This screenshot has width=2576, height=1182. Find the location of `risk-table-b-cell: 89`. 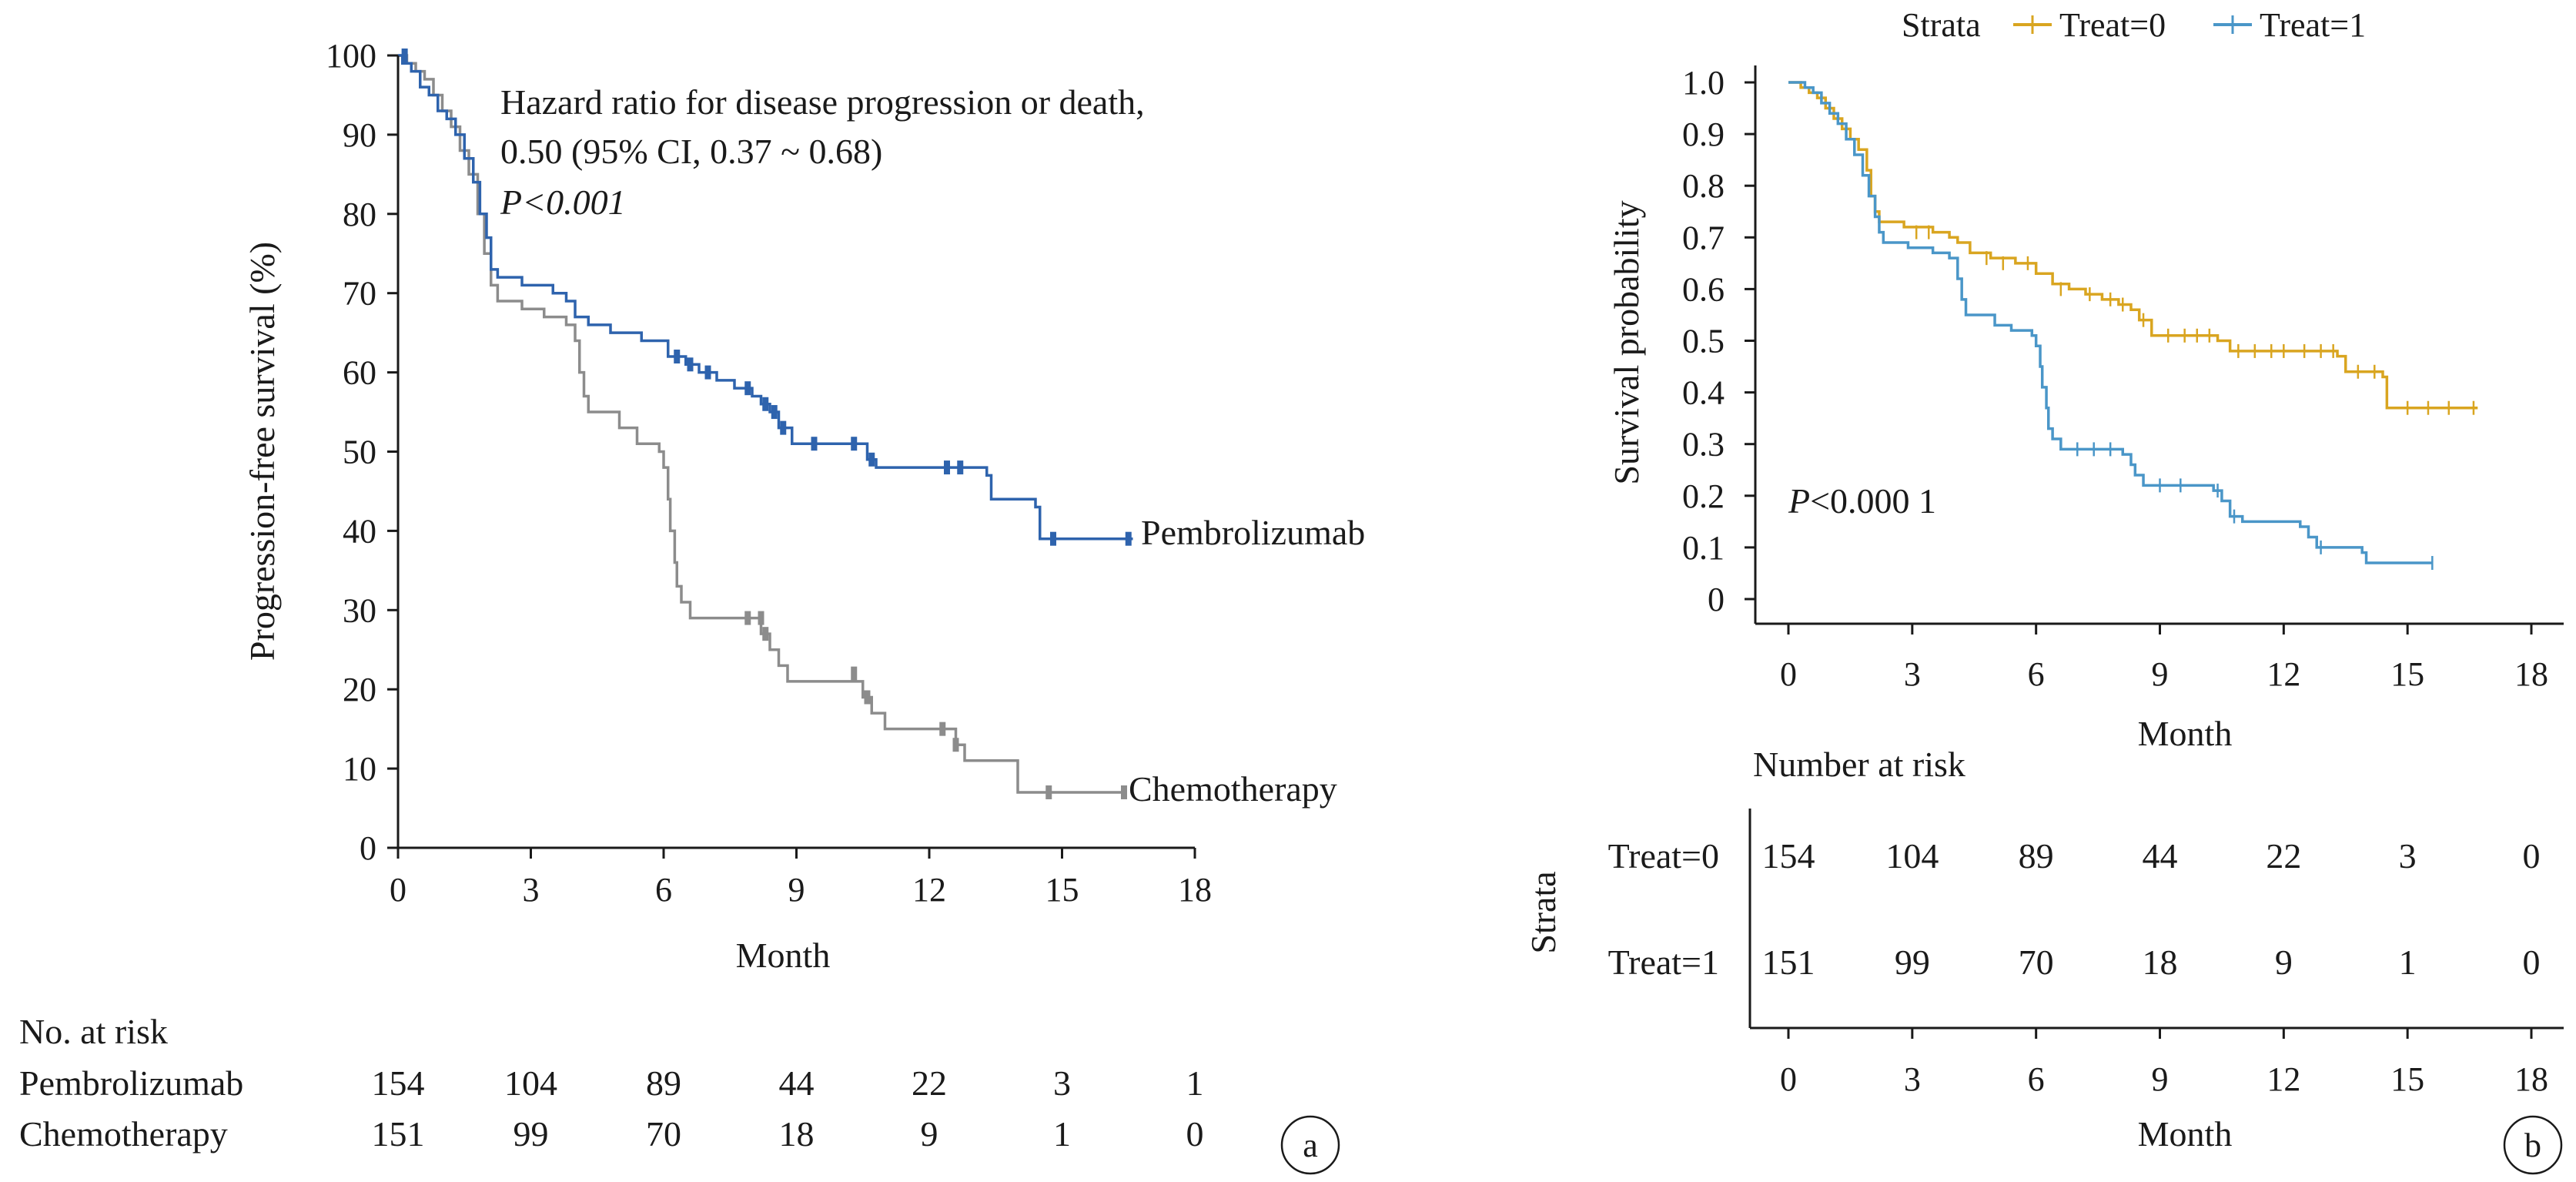

risk-table-b-cell: 89 is located at coordinates (2037, 856).